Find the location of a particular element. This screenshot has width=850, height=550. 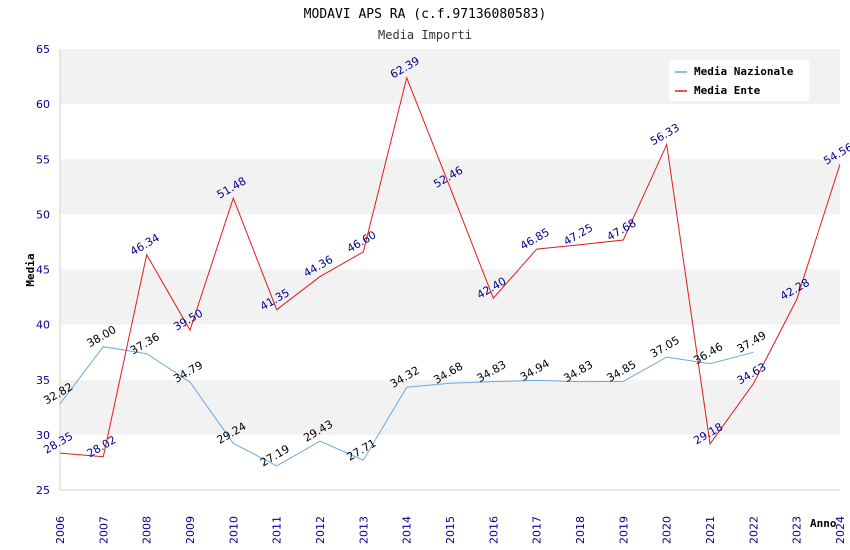

x-tick-label: 2022 is located at coordinates (753, 530).